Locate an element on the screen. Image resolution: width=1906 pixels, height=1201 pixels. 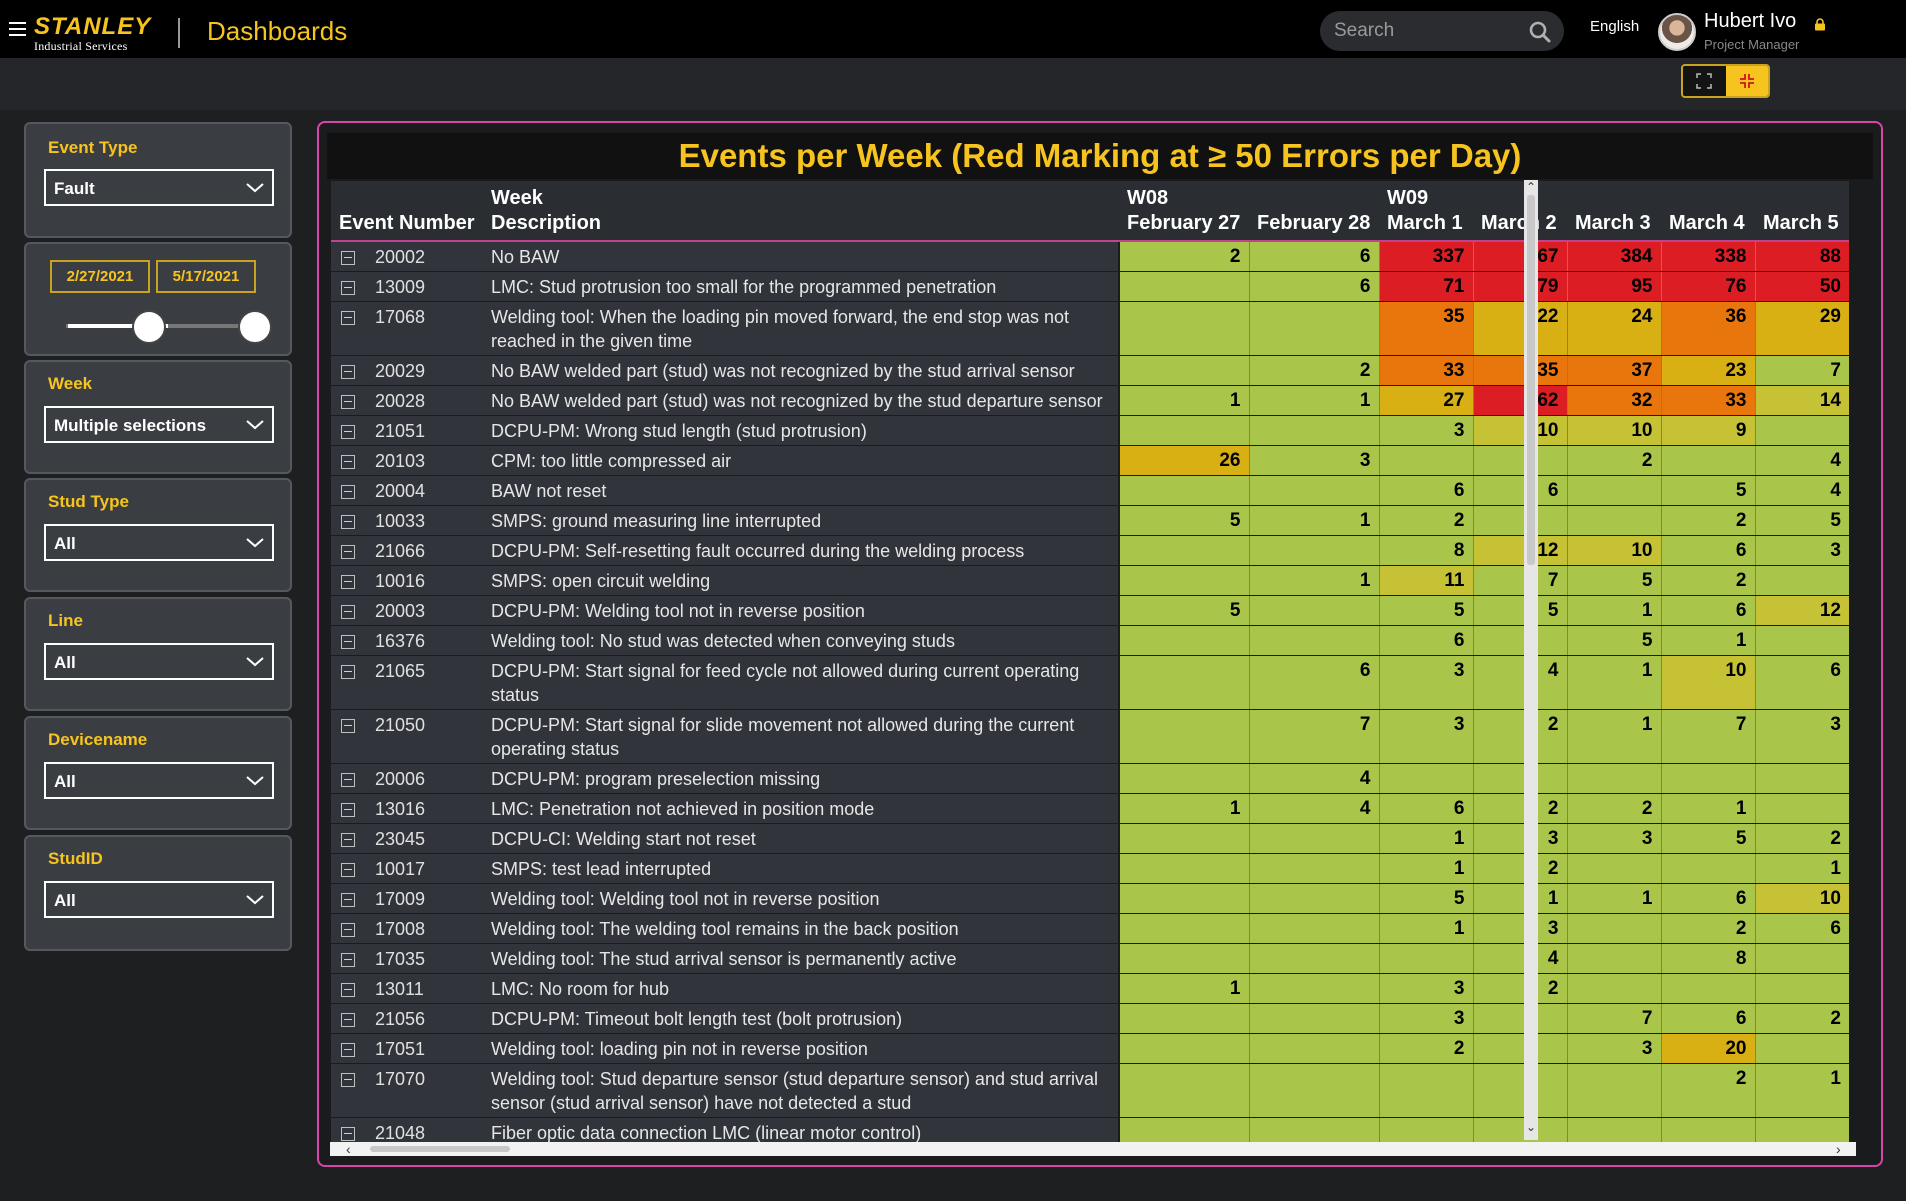
table-row: 20004 BAW not reset 6 6 5 4 is located at coordinates (1090, 490).